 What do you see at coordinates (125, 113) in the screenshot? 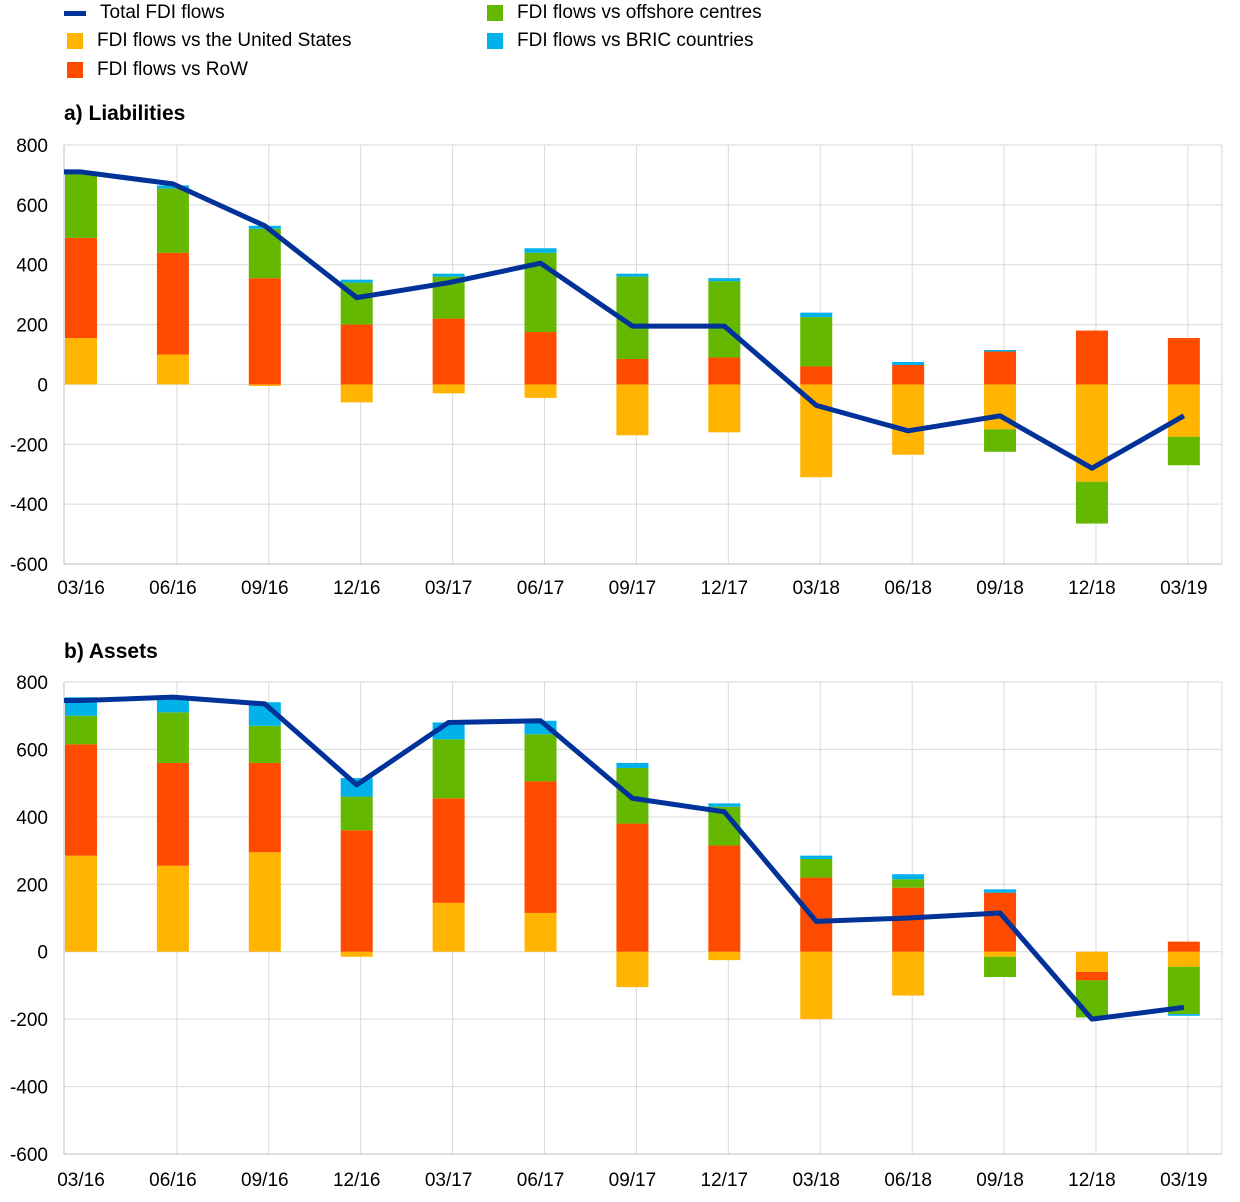
I see `panel-title-liabilities: a) Liabilities` at bounding box center [125, 113].